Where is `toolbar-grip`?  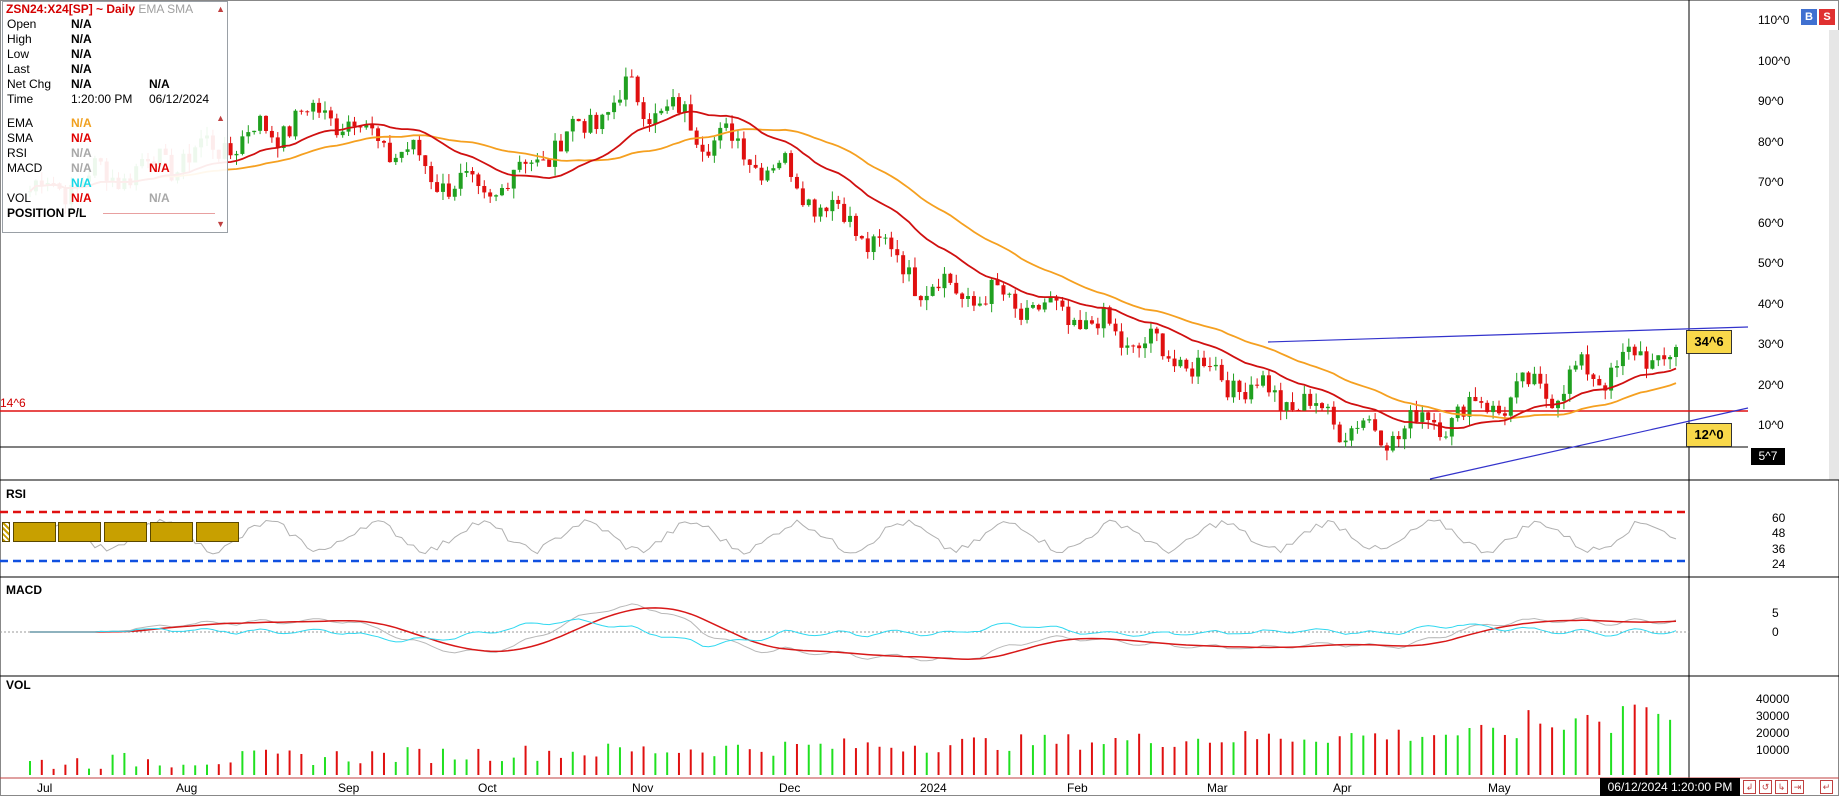
toolbar-grip is located at coordinates (6, 532).